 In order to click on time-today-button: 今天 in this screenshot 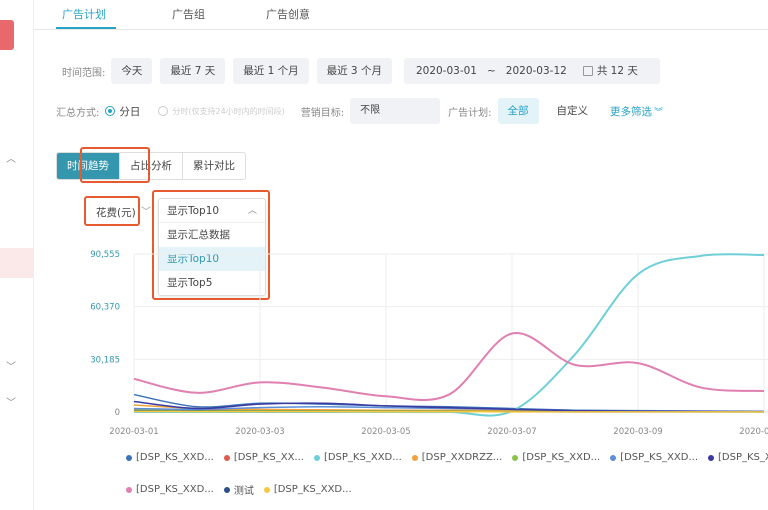, I will do `click(132, 71)`.